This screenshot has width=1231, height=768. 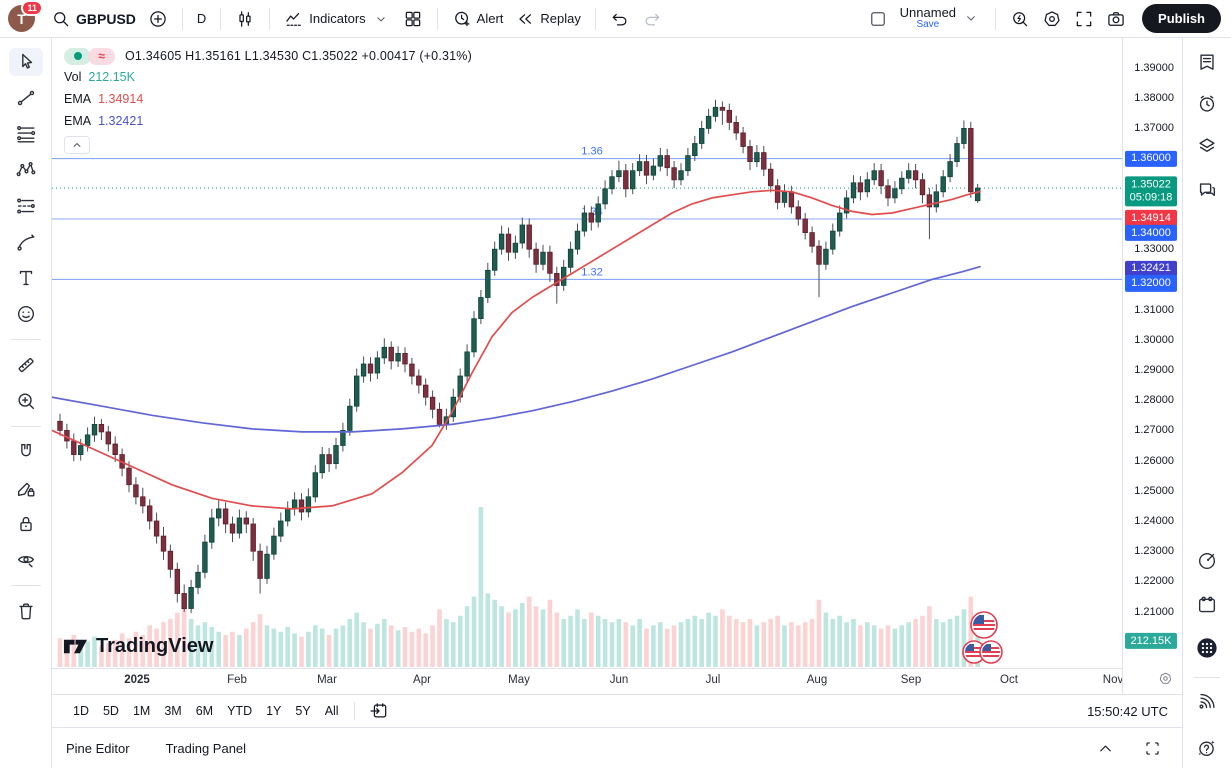 What do you see at coordinates (1207, 701) in the screenshot?
I see `streams-button` at bounding box center [1207, 701].